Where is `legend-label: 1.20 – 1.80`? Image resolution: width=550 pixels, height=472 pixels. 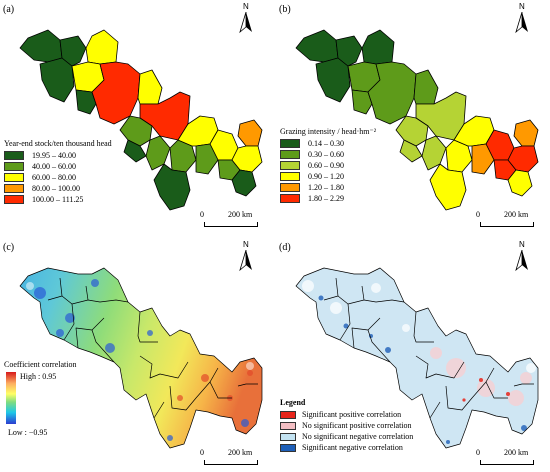
legend-label: 1.20 – 1.80 is located at coordinates (326, 187).